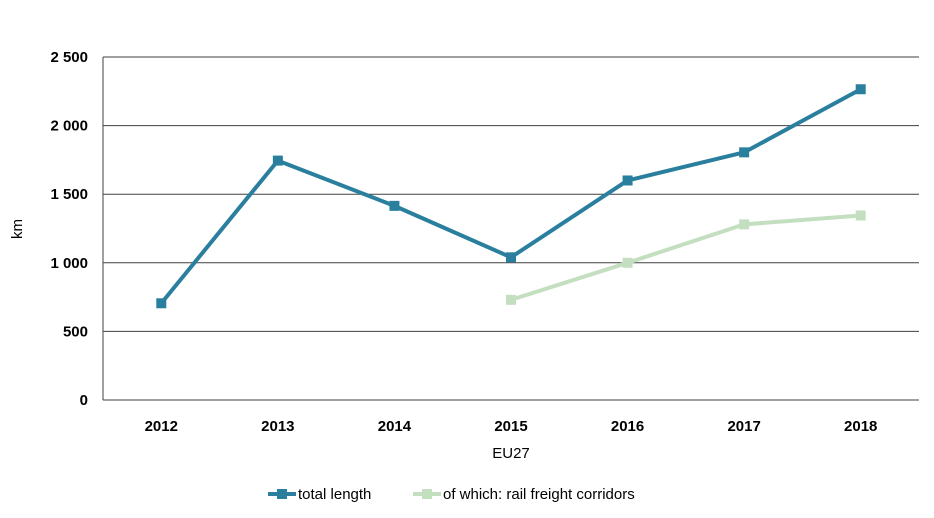  What do you see at coordinates (277, 426) in the screenshot?
I see `x-tick-label: 2013` at bounding box center [277, 426].